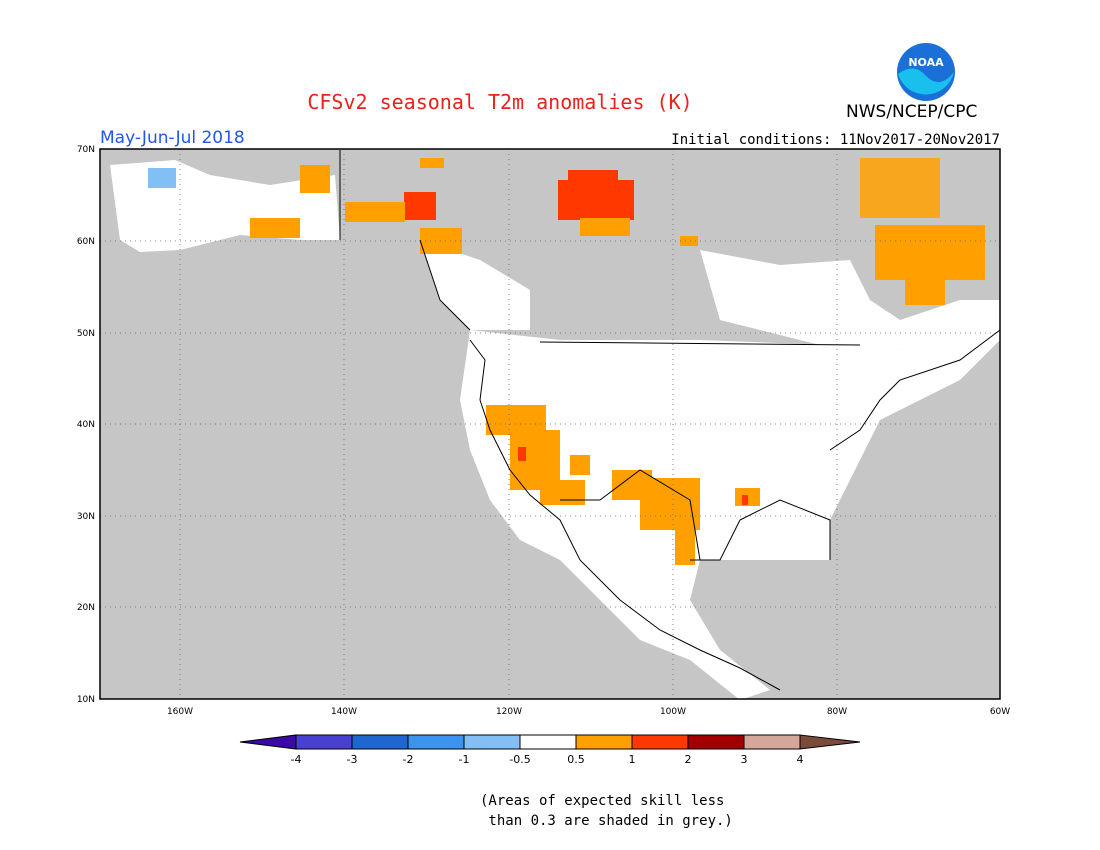  I want to click on lat-tick: 60N, so click(86, 242).